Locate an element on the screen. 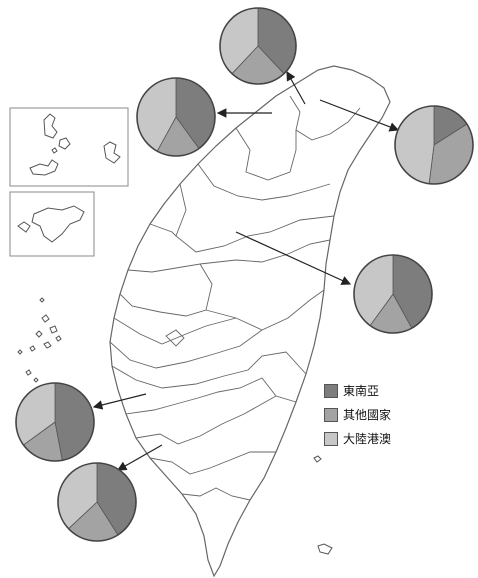  pie-top is located at coordinates (258, 46).